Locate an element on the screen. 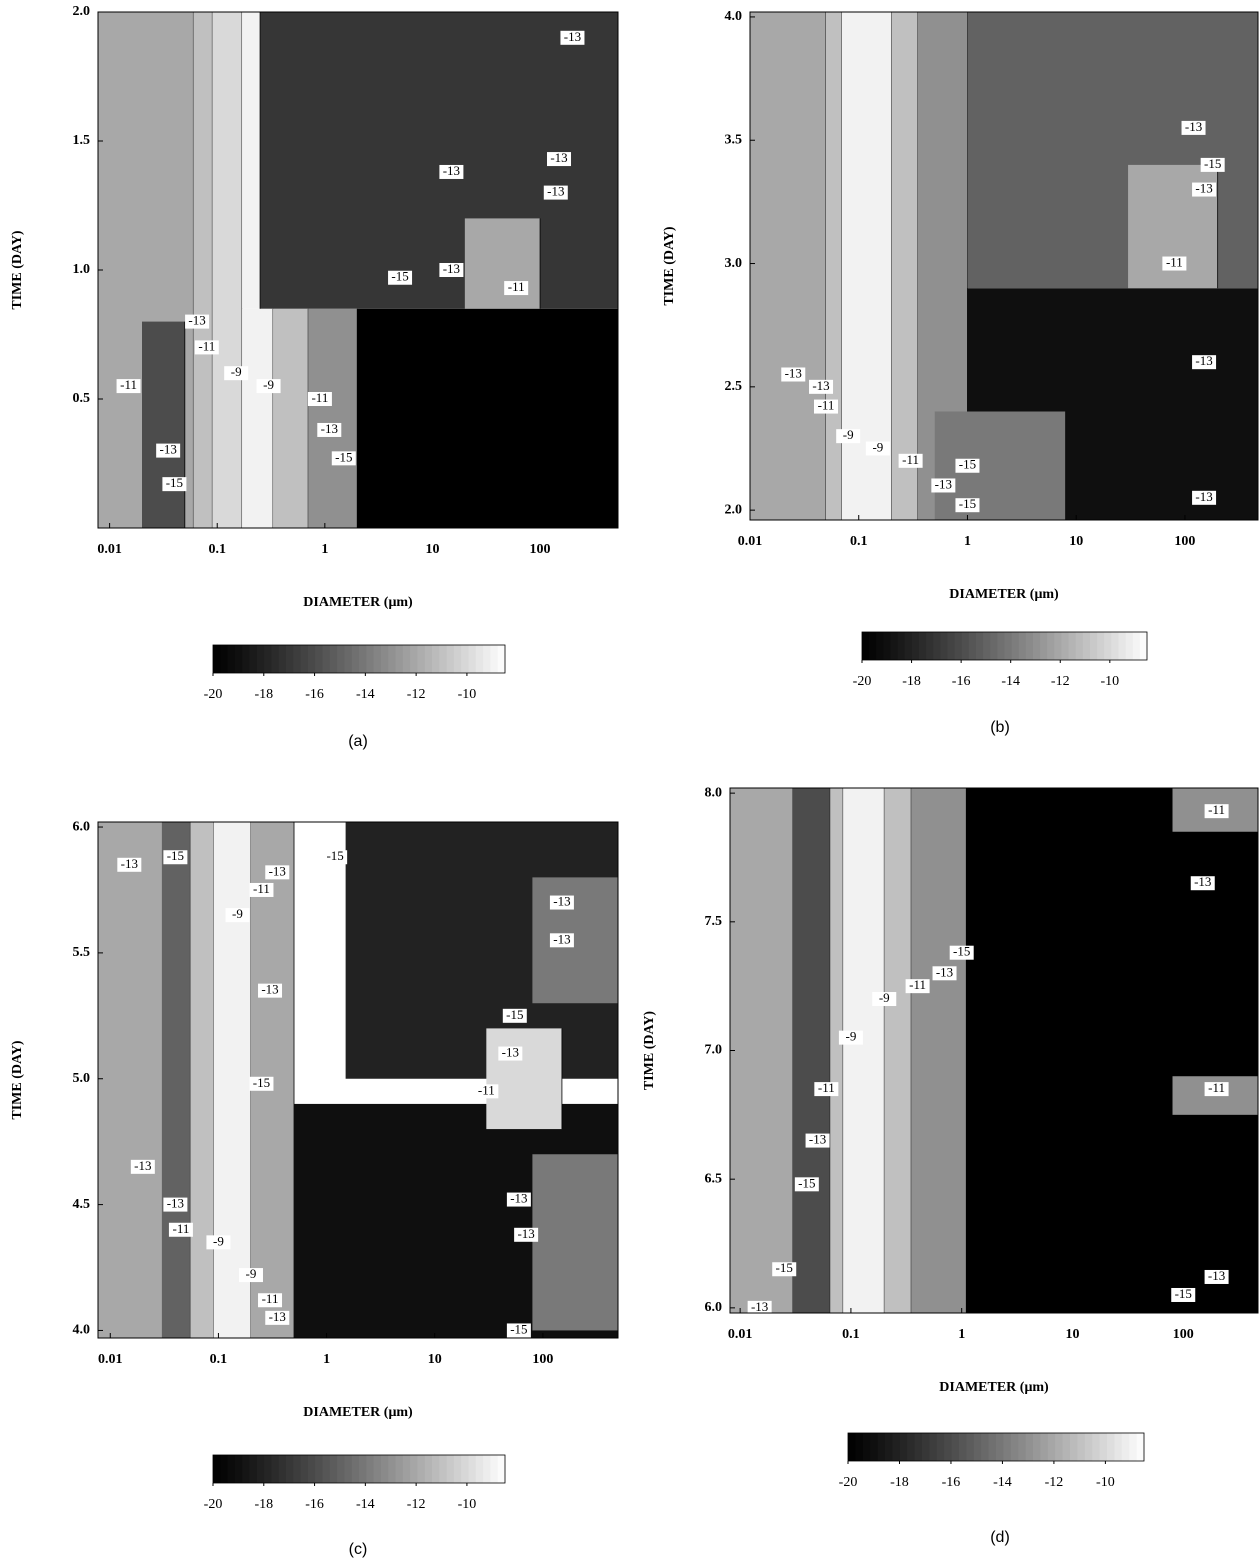 Image resolution: width=1260 pixels, height=1561 pixels. y-tick-label: 5.0 is located at coordinates (82, 1078).